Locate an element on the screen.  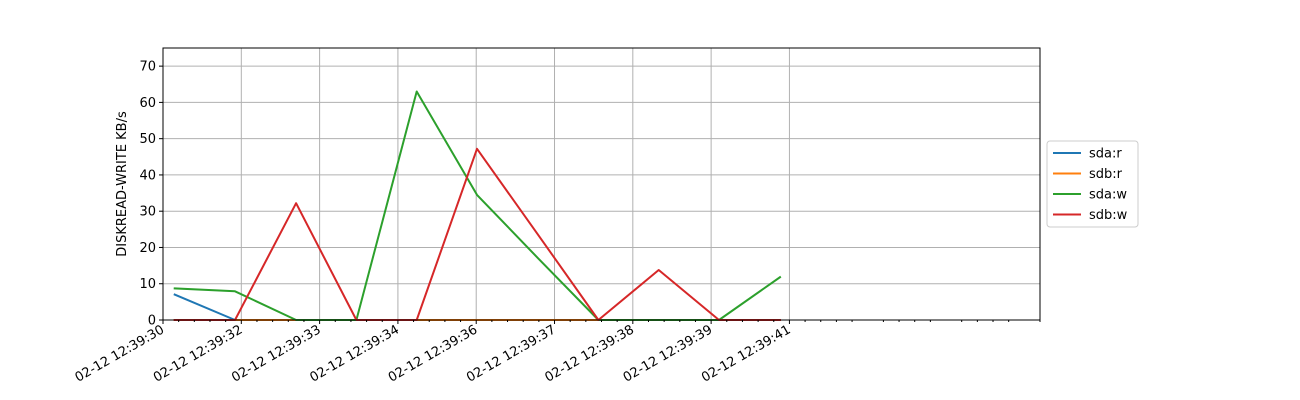
legend-box is located at coordinates (1092, 184).